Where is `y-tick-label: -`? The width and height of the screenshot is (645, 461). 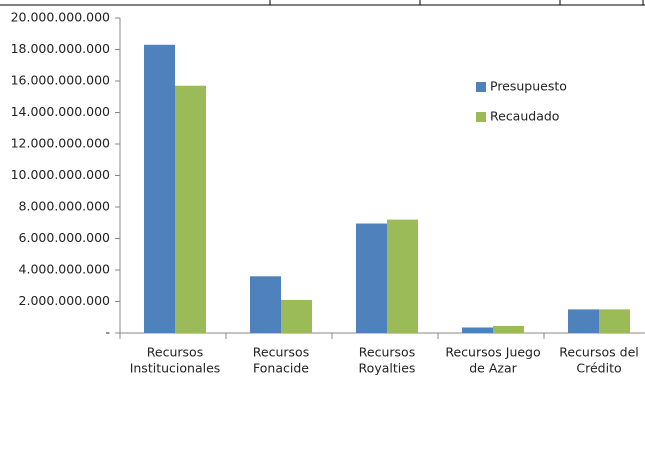 y-tick-label: - is located at coordinates (107, 332).